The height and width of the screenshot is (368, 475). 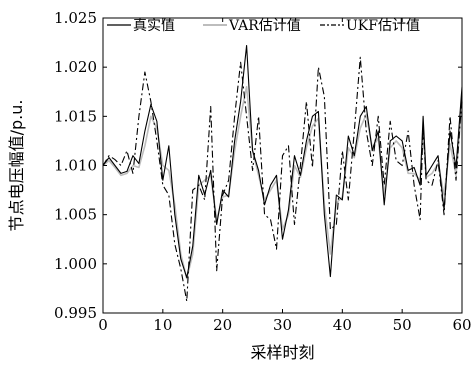 What do you see at coordinates (75, 313) in the screenshot?
I see `y-tick-label: 0.995` at bounding box center [75, 313].